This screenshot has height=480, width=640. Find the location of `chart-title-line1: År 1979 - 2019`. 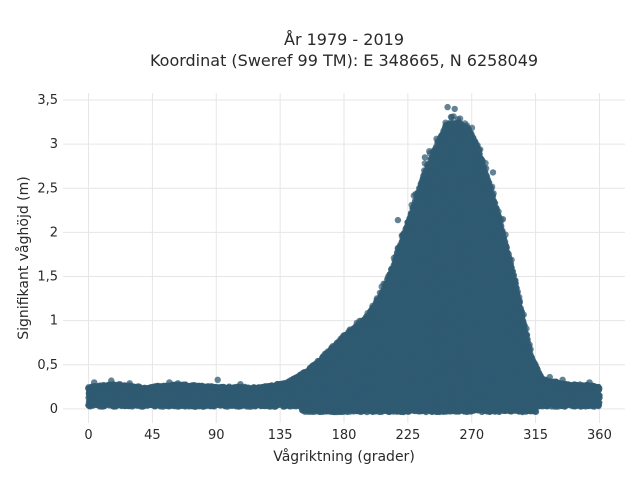

chart-title-line1: År 1979 - 2019 is located at coordinates (344, 39).